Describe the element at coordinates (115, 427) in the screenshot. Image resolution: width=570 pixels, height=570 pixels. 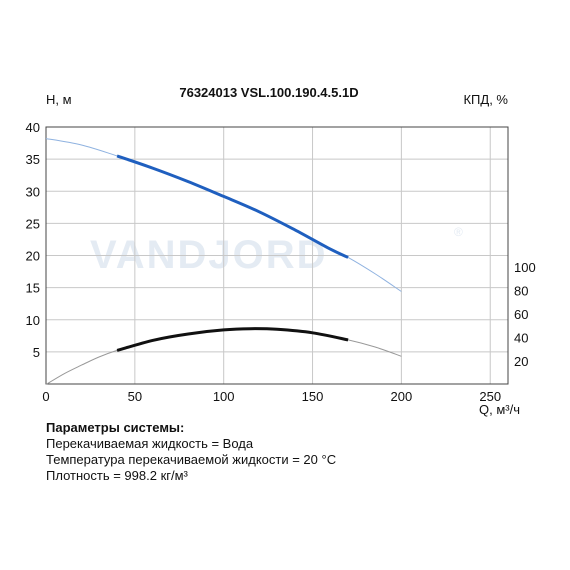
I see `system-parameters-title: Параметры системы:` at that location.